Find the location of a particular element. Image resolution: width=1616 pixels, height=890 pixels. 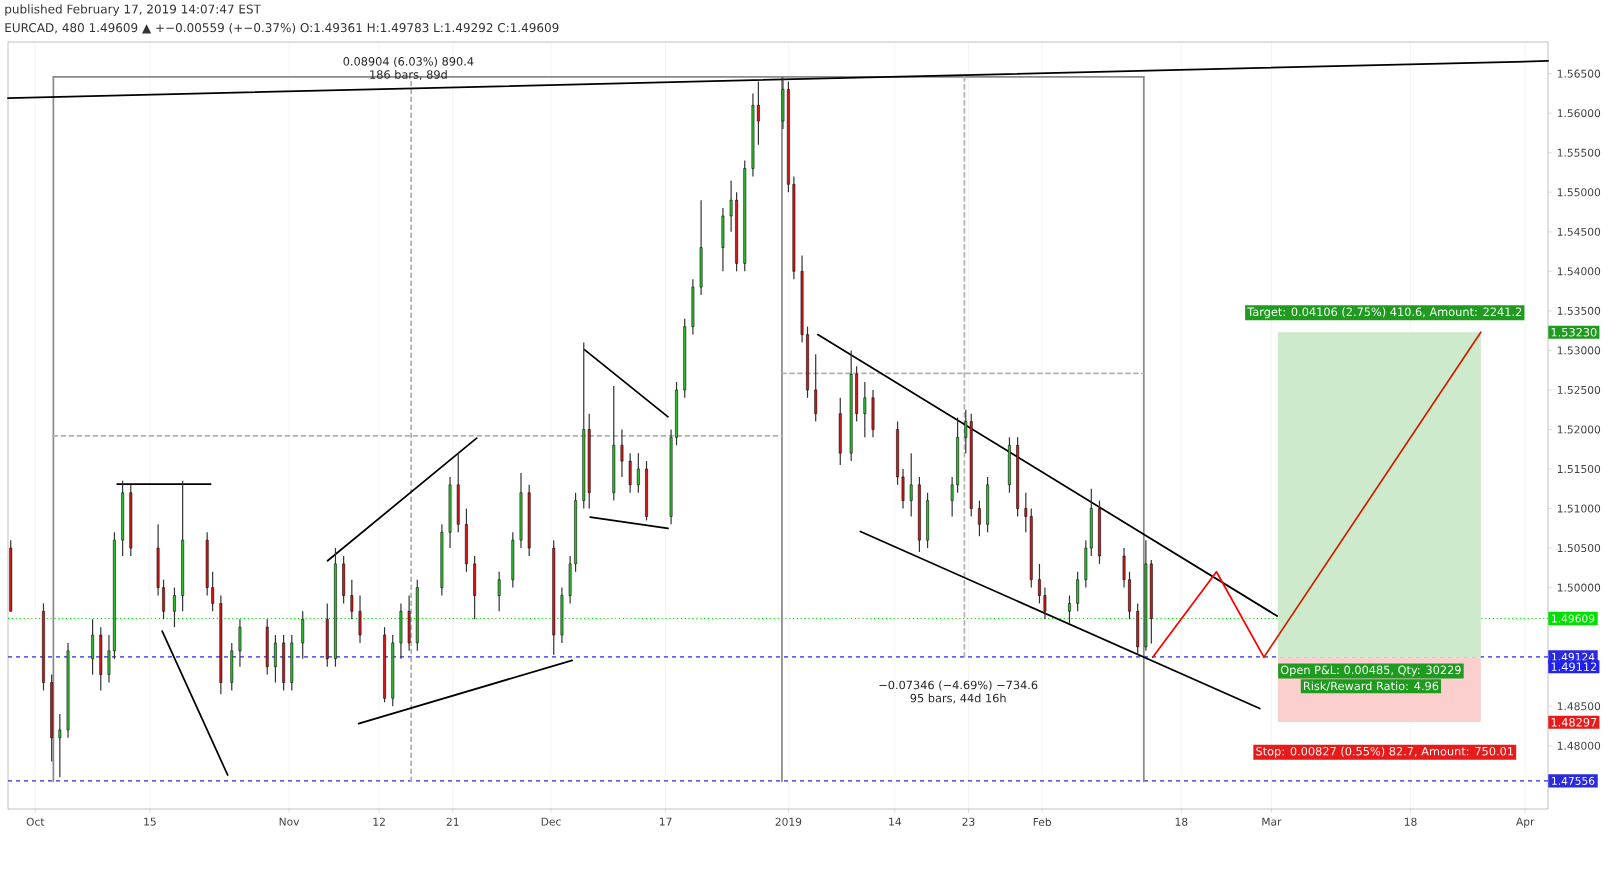

x-tick-label: 12 is located at coordinates (379, 821).